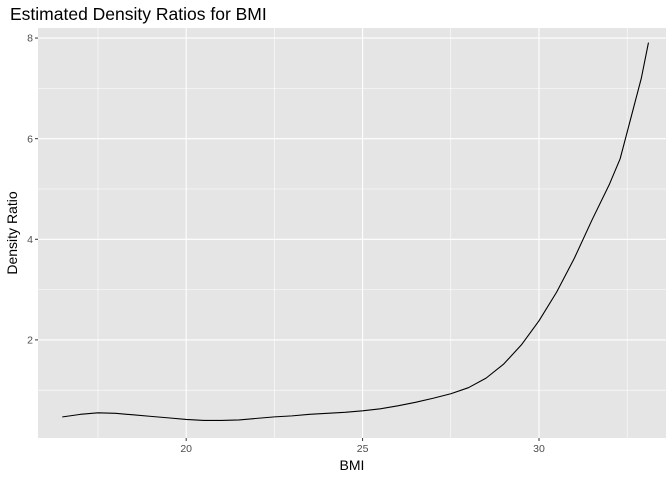  What do you see at coordinates (186, 449) in the screenshot?
I see `x-tick-label: 20` at bounding box center [186, 449].